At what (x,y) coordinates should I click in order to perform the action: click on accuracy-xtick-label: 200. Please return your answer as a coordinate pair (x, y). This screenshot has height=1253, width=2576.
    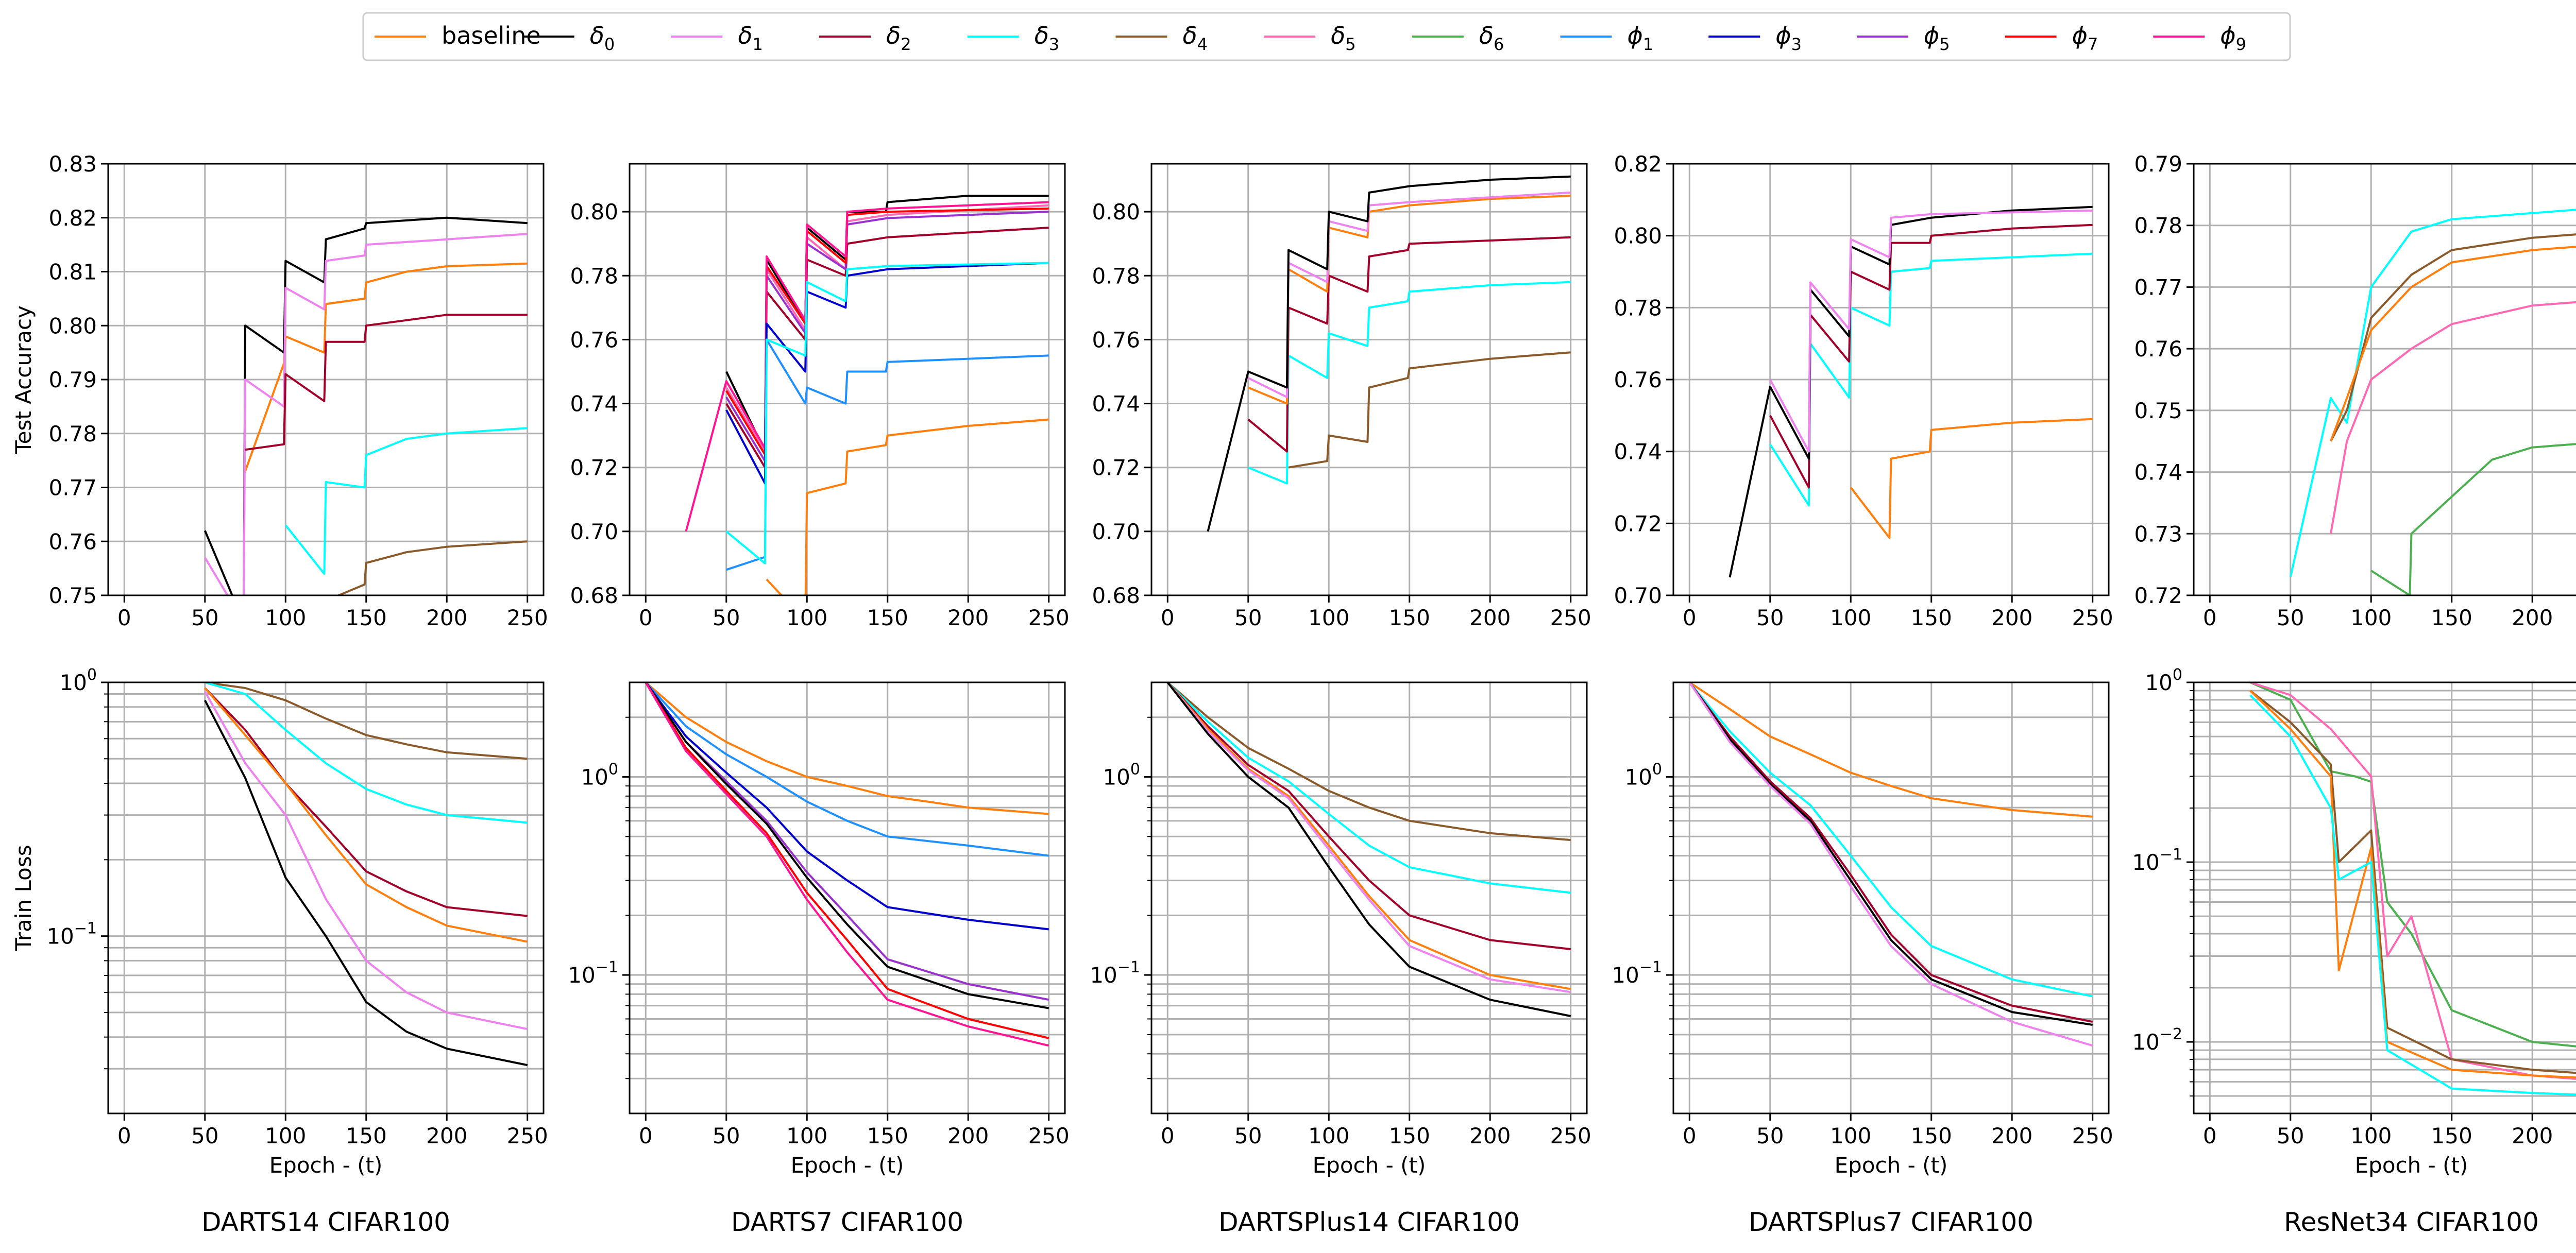
    Looking at the image, I should click on (1490, 617).